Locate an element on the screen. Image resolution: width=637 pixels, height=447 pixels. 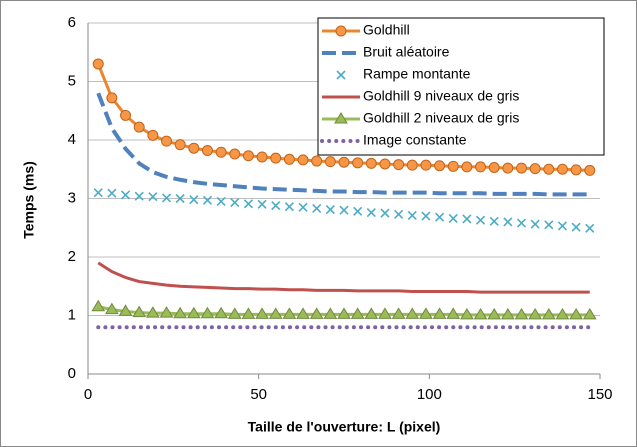
line is located at coordinates (343, 277).